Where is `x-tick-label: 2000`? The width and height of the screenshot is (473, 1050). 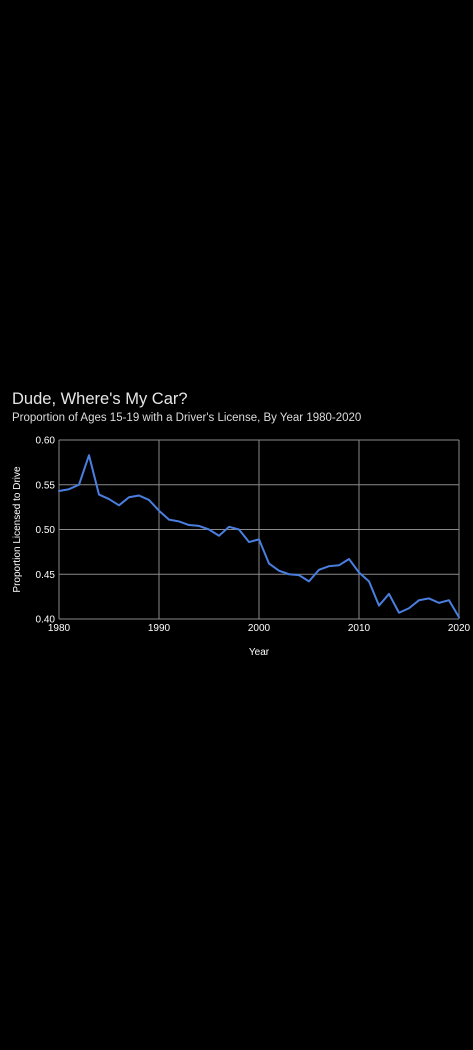
x-tick-label: 2000 is located at coordinates (259, 628).